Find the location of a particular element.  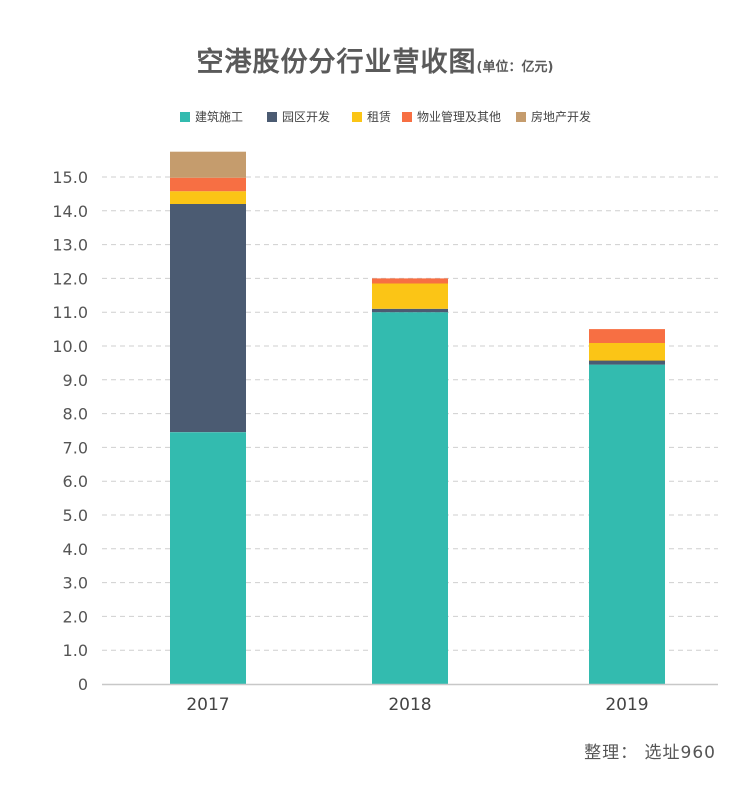

legend-item: 租赁 is located at coordinates (371, 116).